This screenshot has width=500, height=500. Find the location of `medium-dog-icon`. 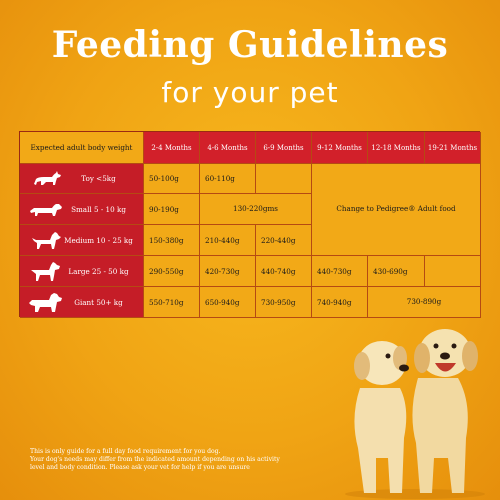

medium-dog-icon is located at coordinates (46, 240).